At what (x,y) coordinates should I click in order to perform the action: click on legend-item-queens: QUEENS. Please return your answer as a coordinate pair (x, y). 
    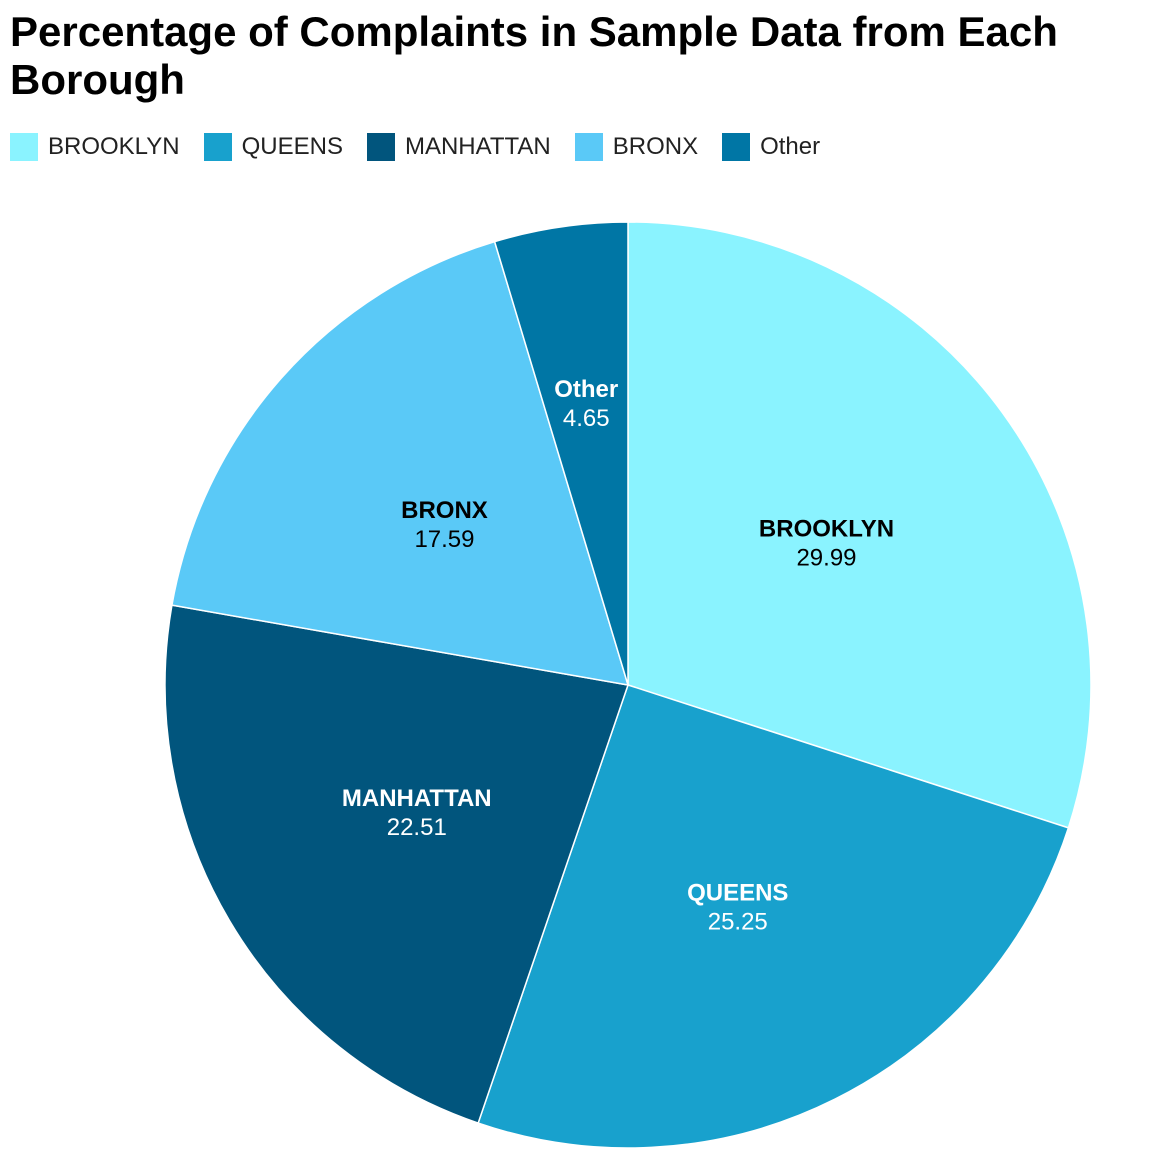
    Looking at the image, I should click on (273, 147).